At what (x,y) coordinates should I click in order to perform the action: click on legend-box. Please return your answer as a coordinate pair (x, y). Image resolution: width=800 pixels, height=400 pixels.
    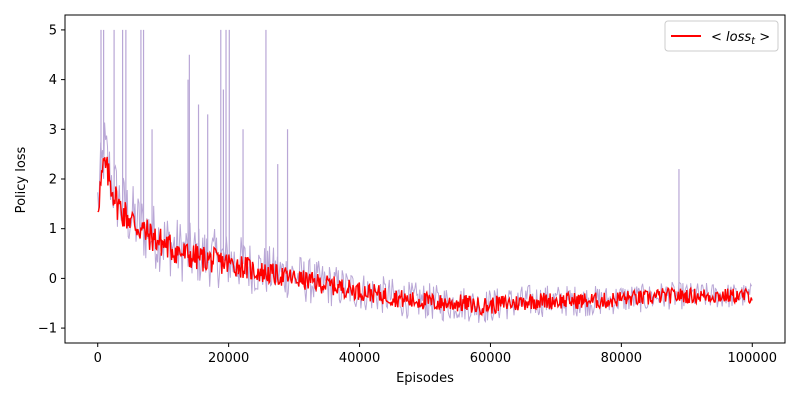
    Looking at the image, I should click on (721, 36).